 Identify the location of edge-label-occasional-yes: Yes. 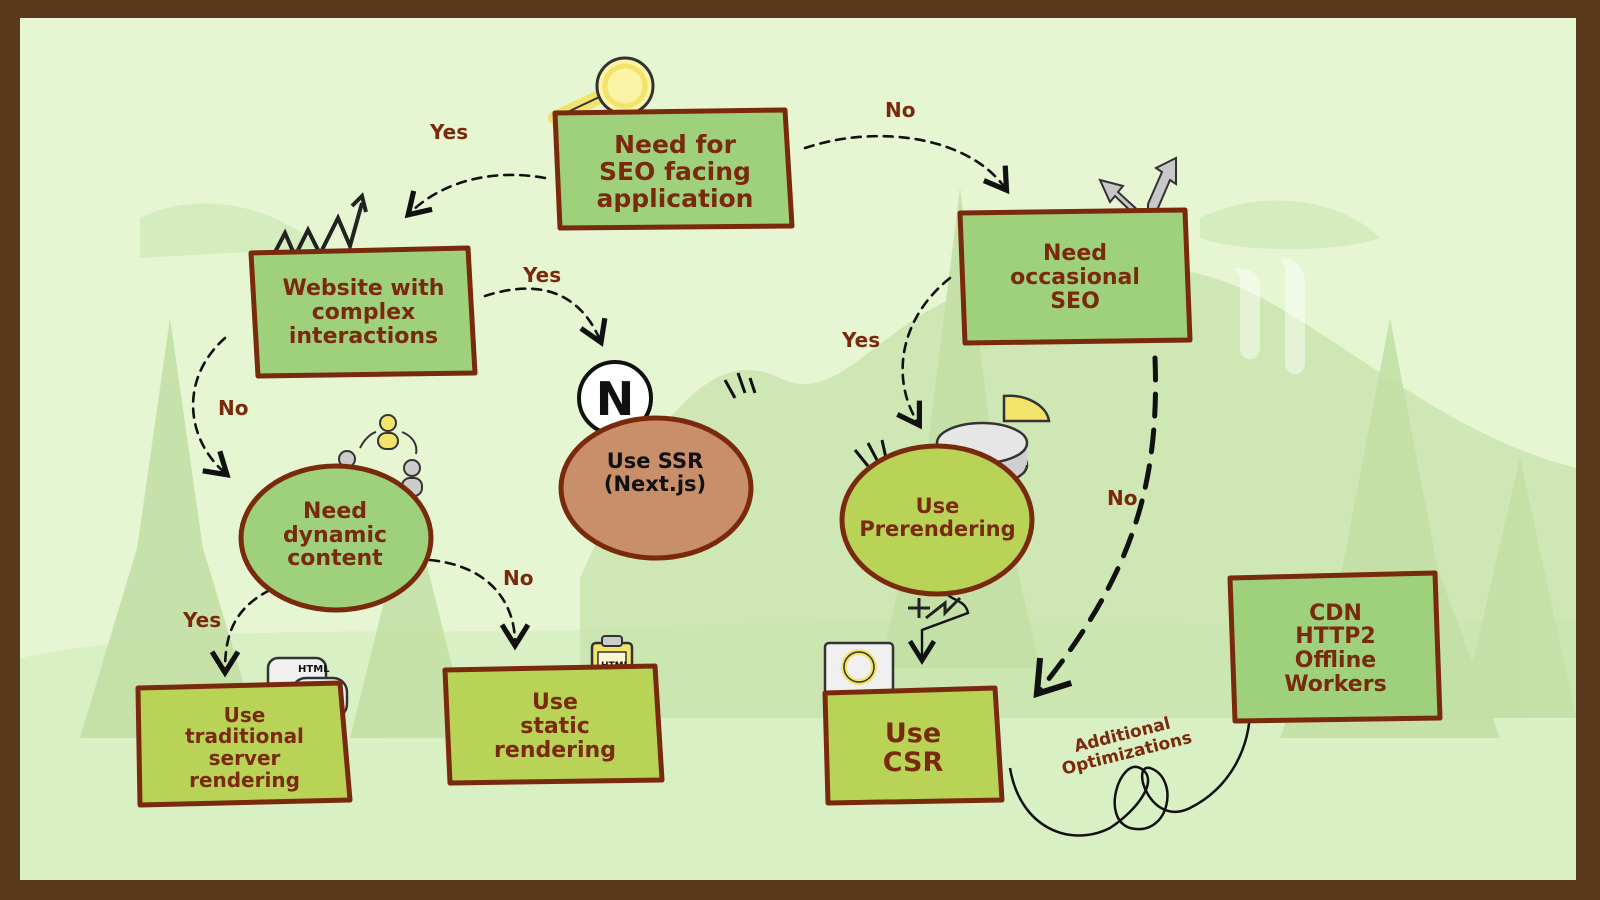
(861, 340).